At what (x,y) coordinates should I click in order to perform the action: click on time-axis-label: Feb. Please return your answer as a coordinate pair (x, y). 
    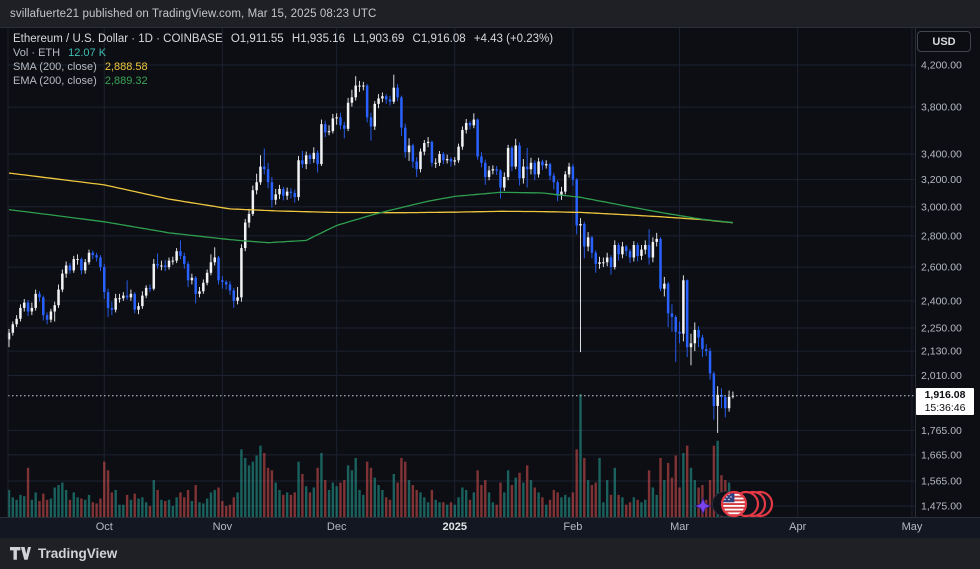
    Looking at the image, I should click on (573, 527).